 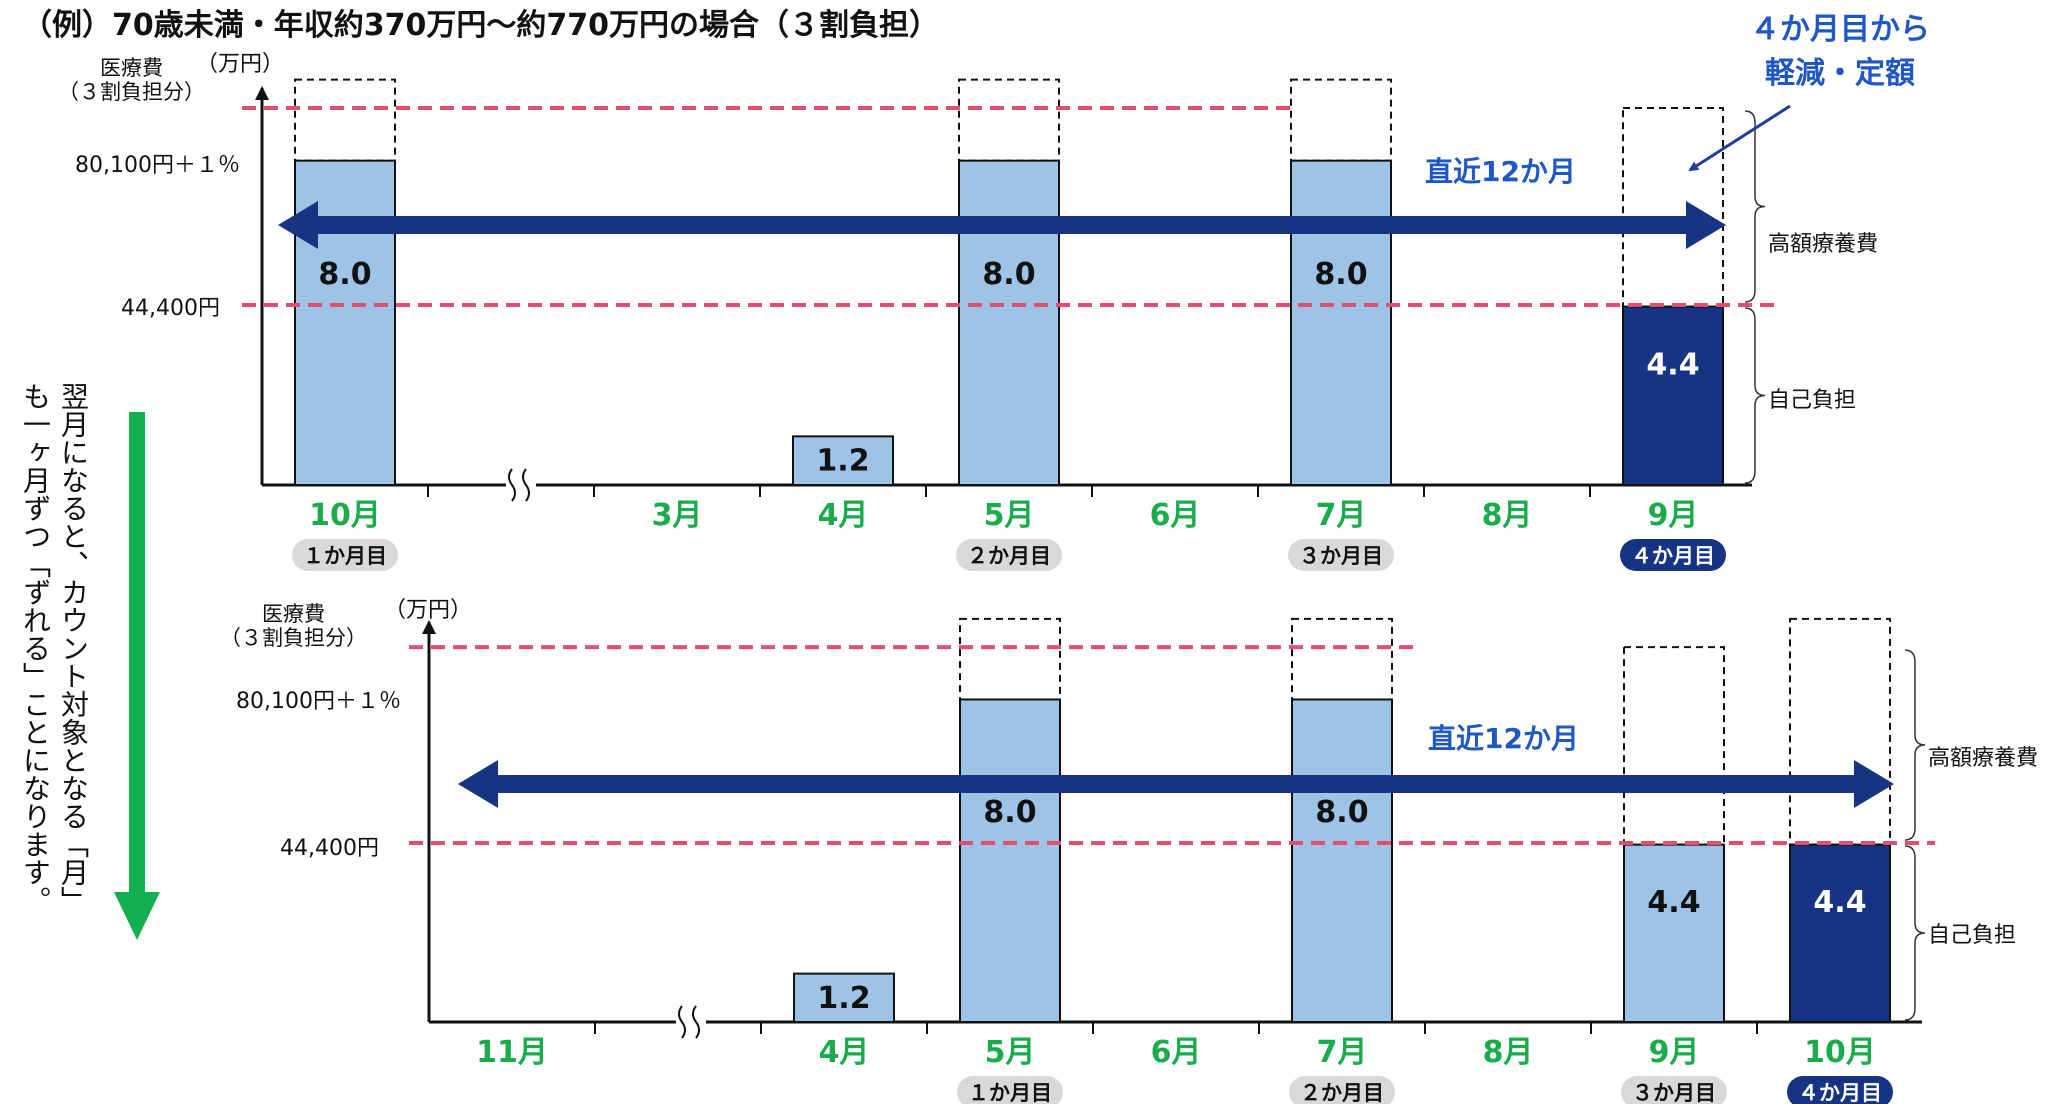 What do you see at coordinates (1840, 52) in the screenshot?
I see `reduction-note: ４か月目から 軽減・定額` at bounding box center [1840, 52].